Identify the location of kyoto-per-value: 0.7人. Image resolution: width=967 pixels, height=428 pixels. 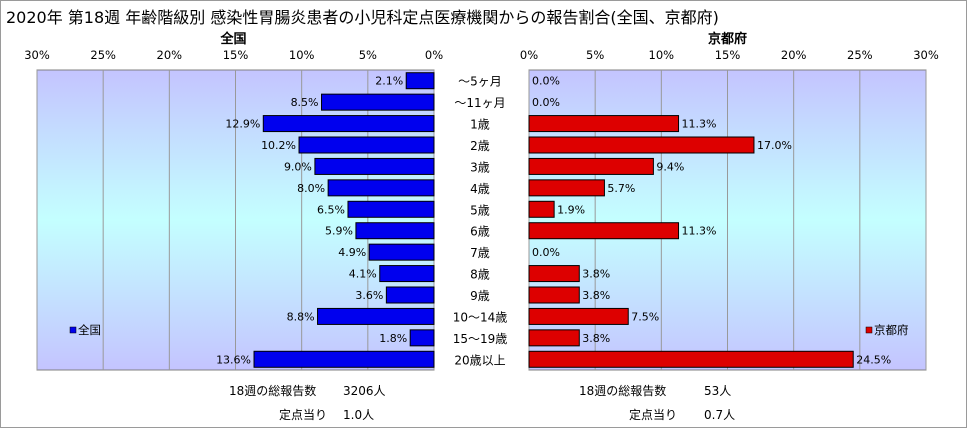
(720, 415).